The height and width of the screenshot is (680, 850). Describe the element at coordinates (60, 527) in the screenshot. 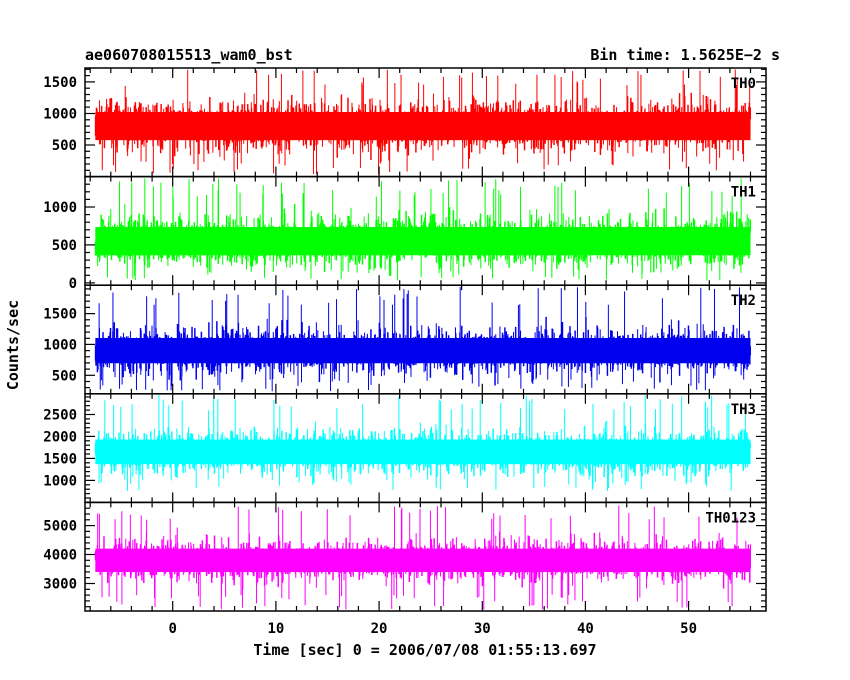

I see `y-tick-label: 5000` at that location.